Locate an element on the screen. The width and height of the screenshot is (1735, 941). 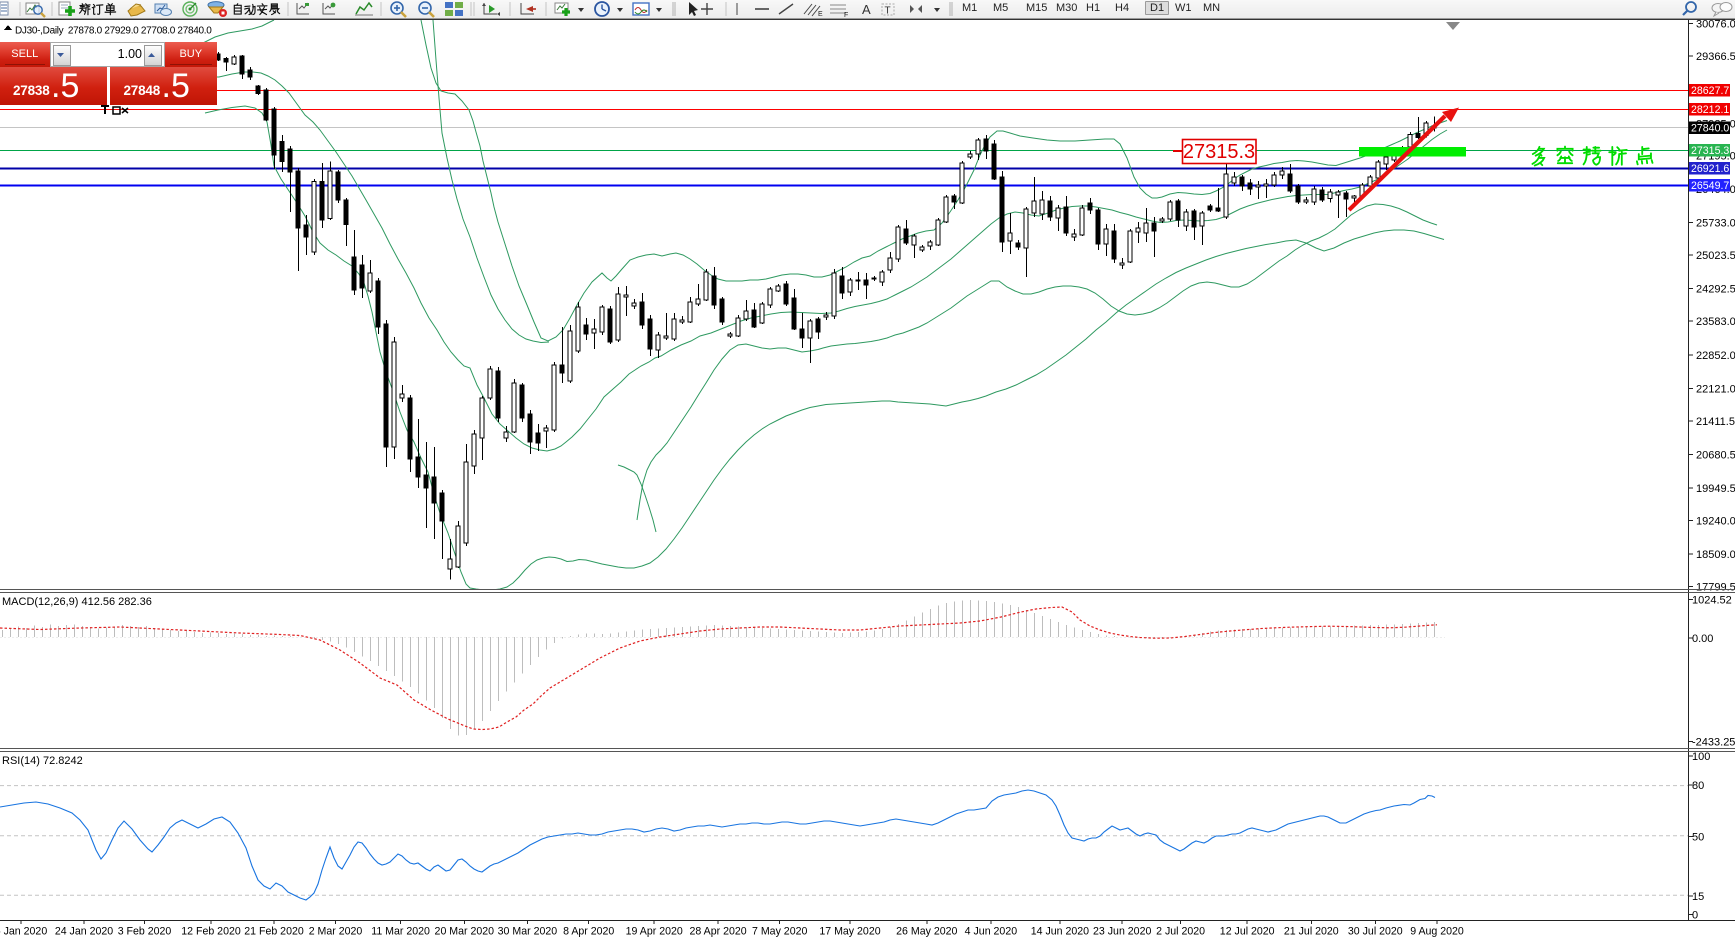
svg-text: 18509.0 is located at coordinates (1715, 555).